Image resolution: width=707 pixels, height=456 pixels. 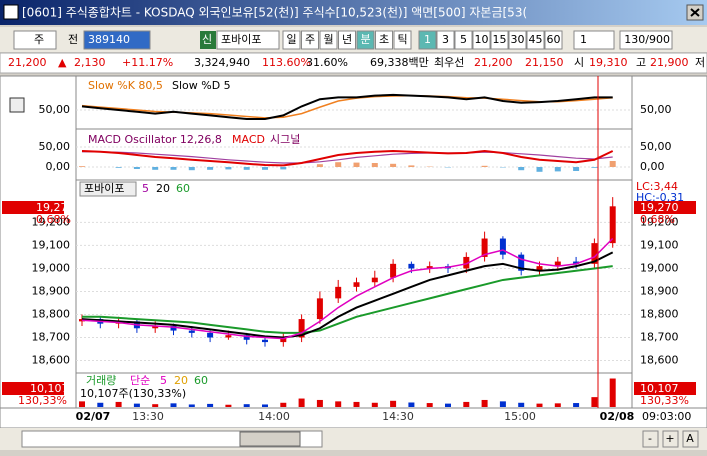 What do you see at coordinates (554, 39) in the screenshot?
I see `button-label: 60` at bounding box center [554, 39].